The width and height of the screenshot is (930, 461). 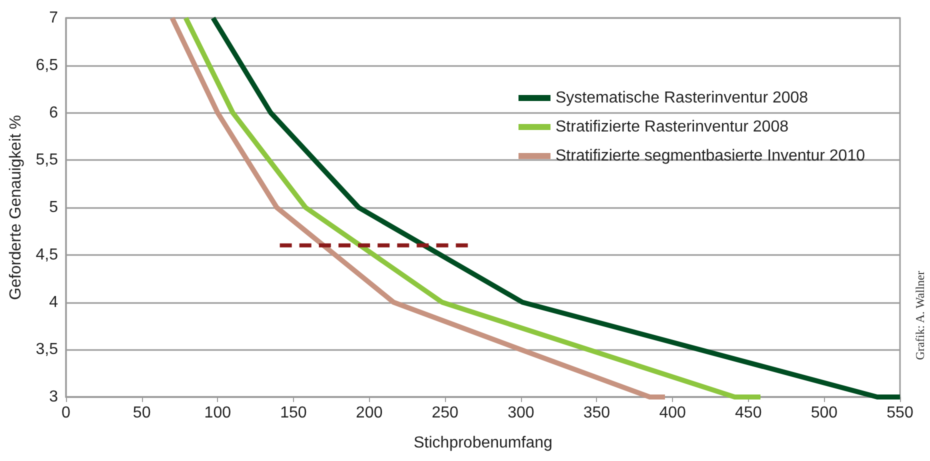 What do you see at coordinates (53, 207) in the screenshot?
I see `y-tick-label: 5` at bounding box center [53, 207].